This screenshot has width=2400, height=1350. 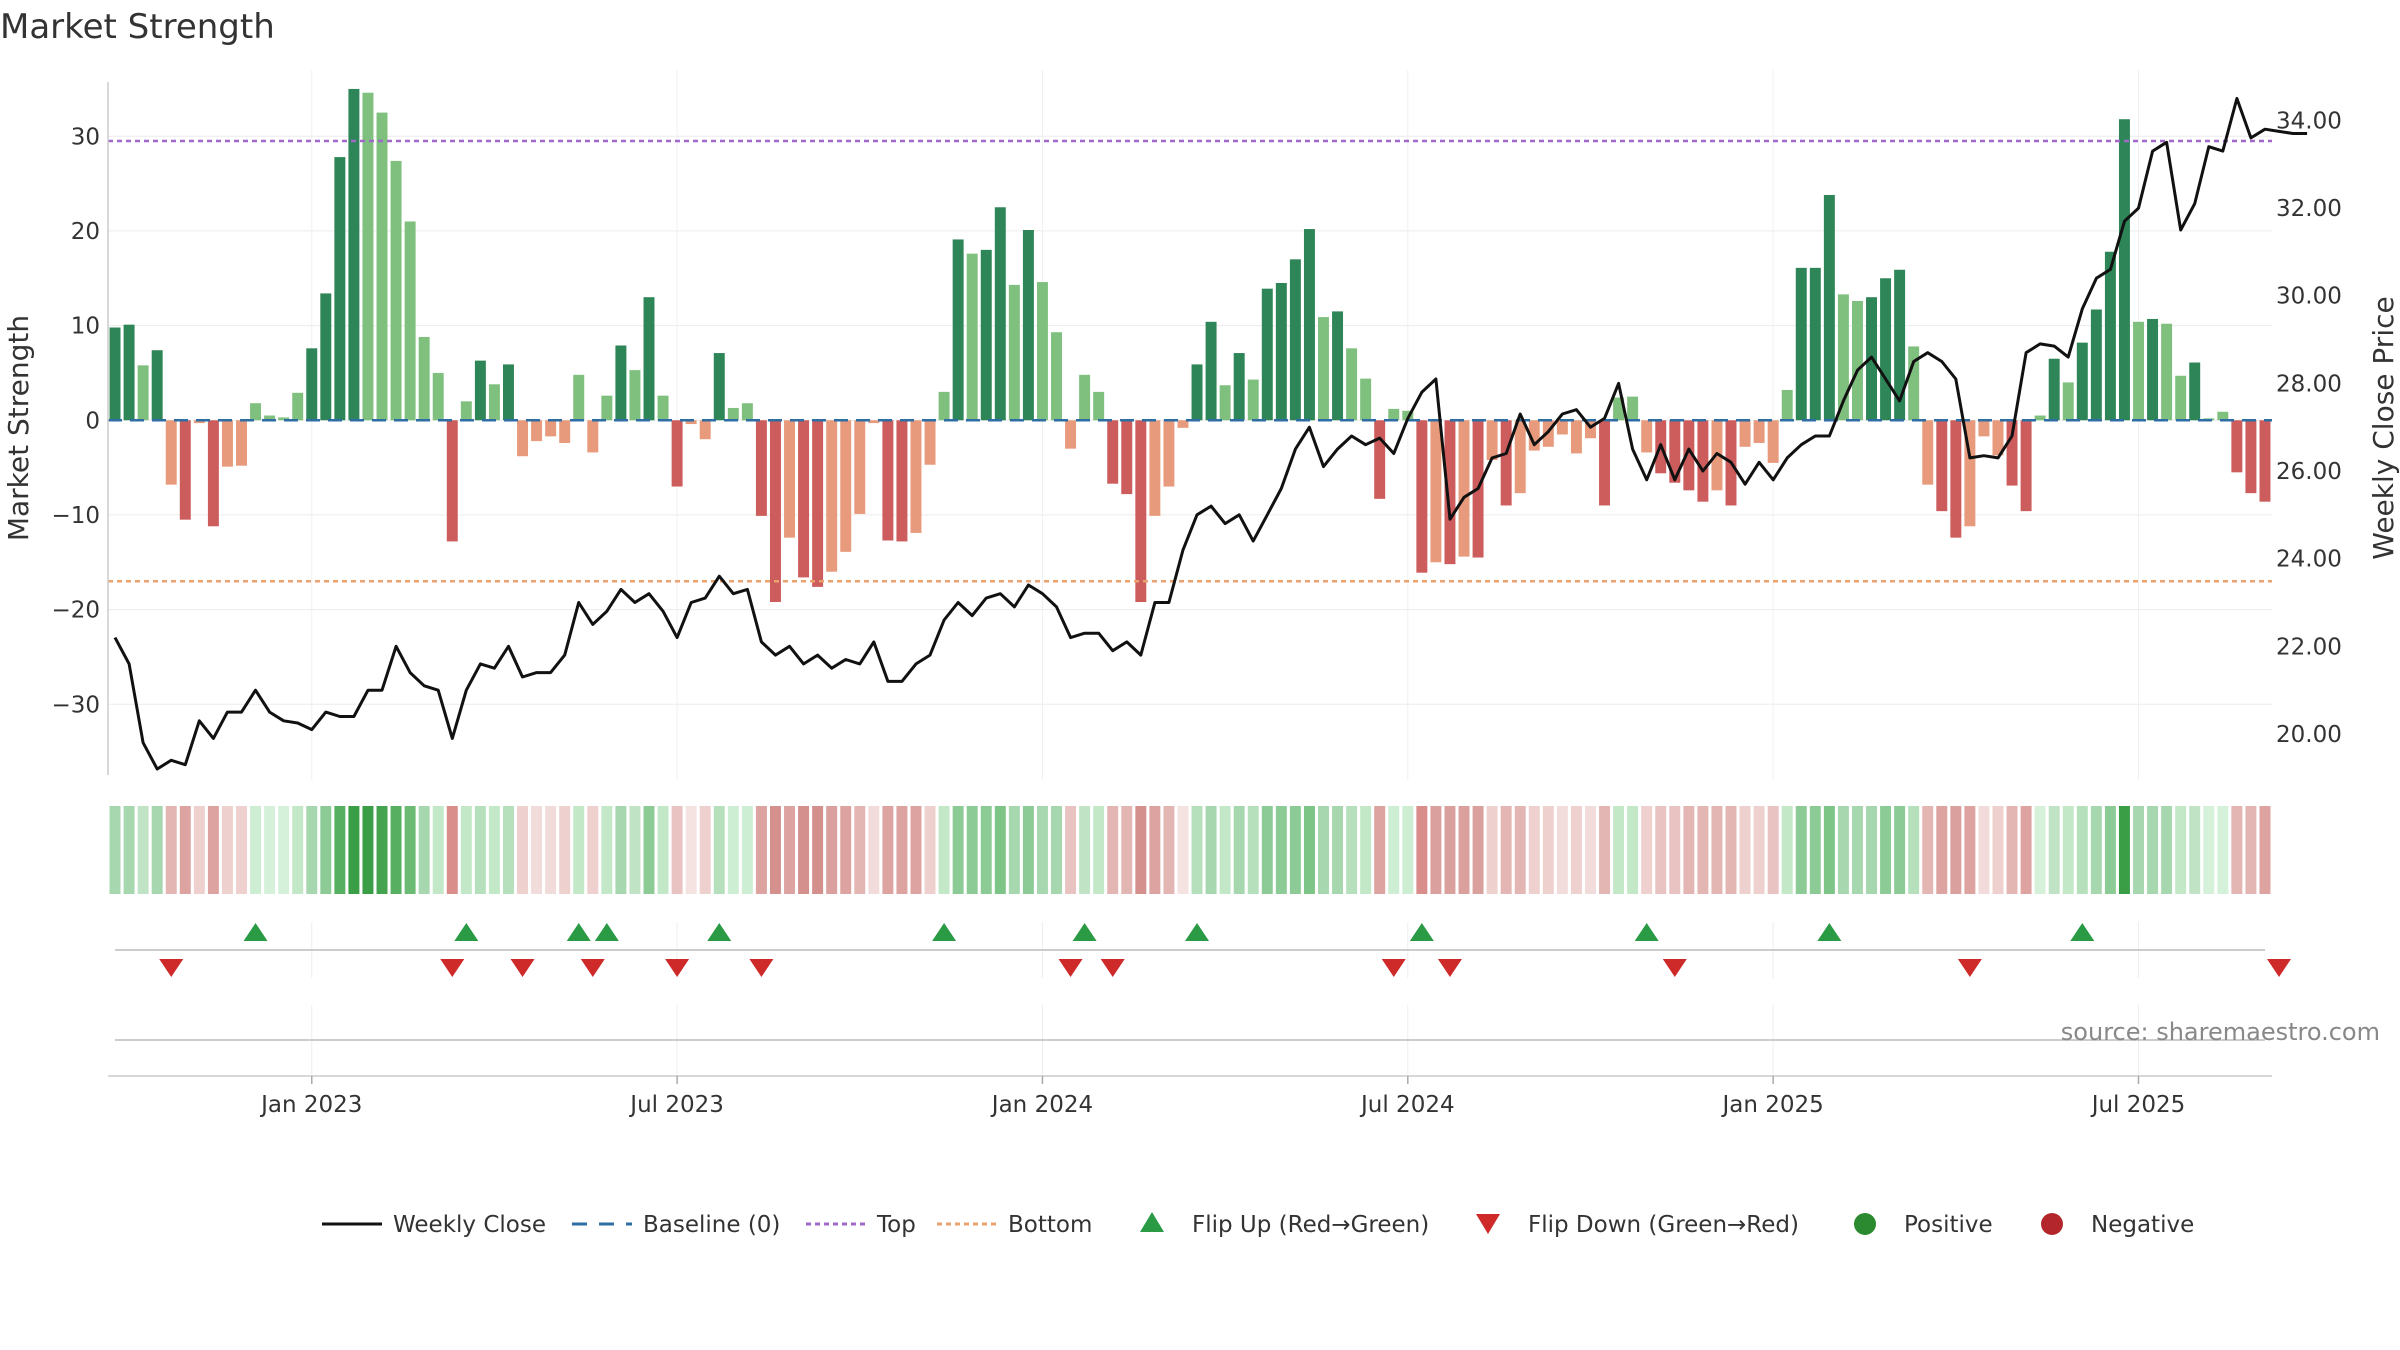 I want to click on legend-flip-down-icon, so click(x=1488, y=1224).